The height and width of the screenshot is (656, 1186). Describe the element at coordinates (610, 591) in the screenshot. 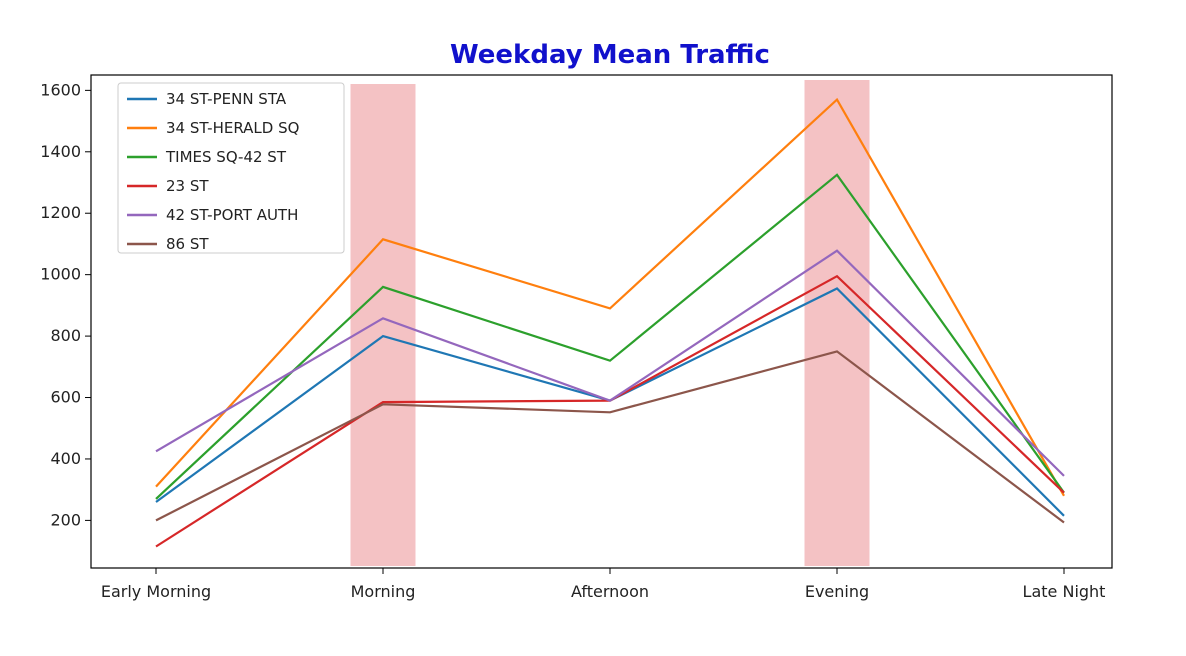

I see `x-tick-label: Afternoon` at that location.